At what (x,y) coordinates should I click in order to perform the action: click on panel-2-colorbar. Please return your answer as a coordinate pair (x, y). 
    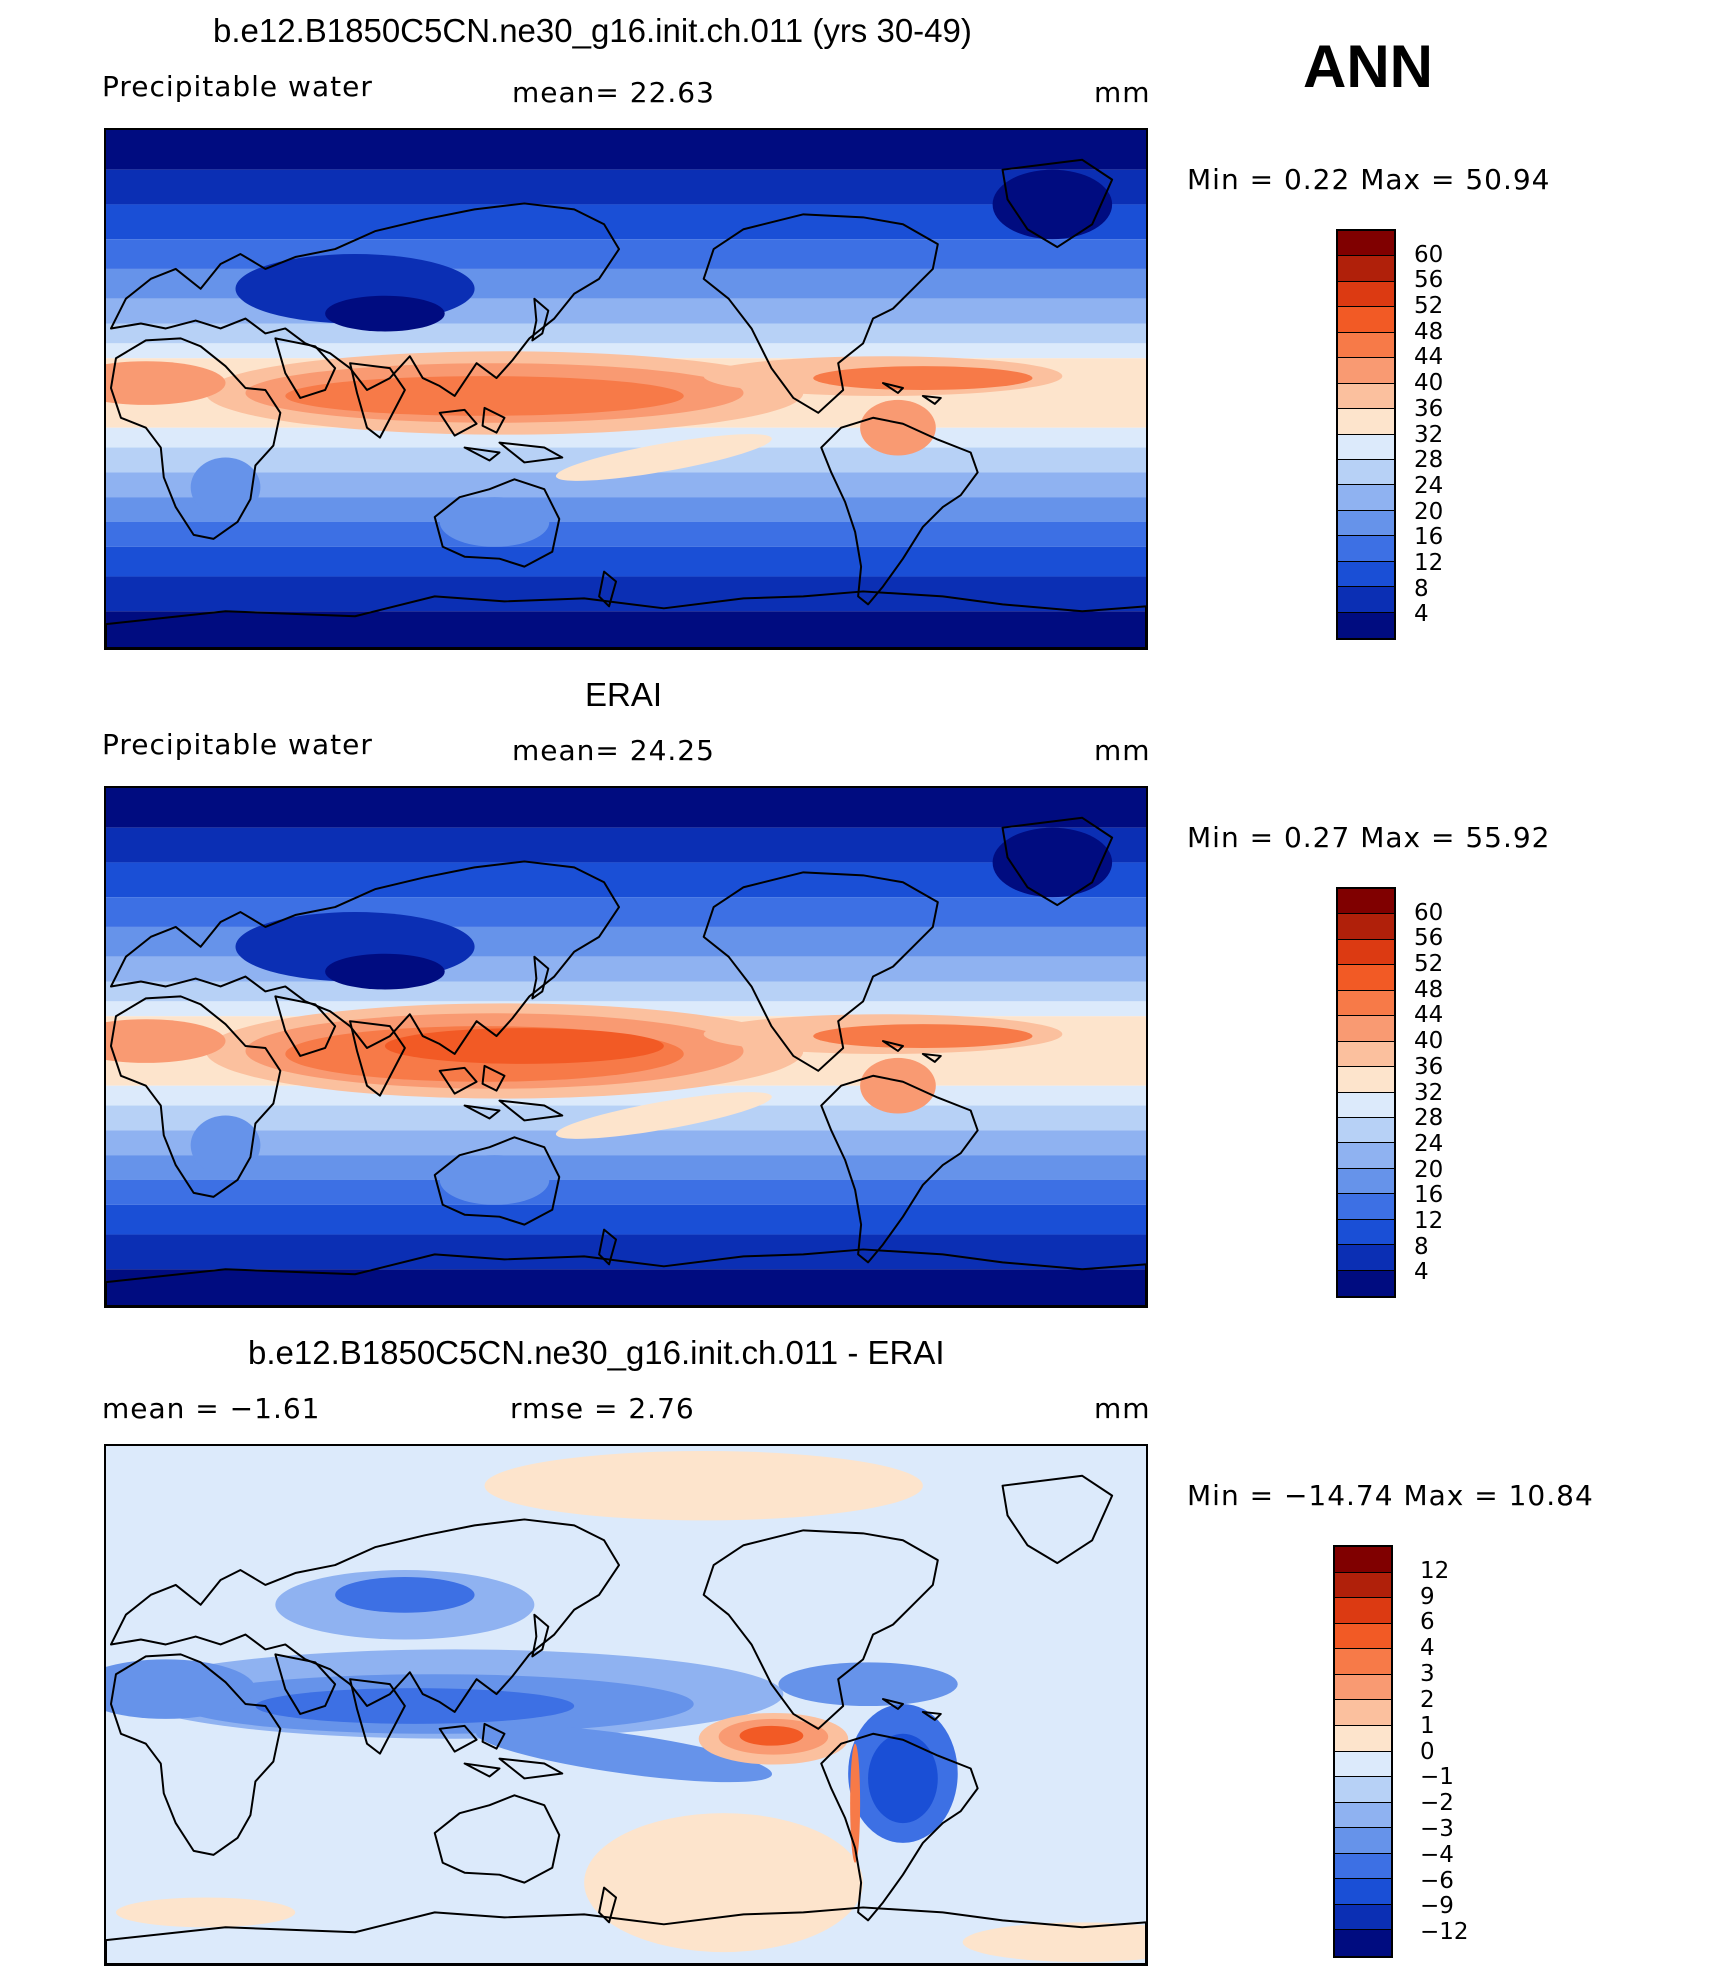
    Looking at the image, I should click on (1366, 1092).